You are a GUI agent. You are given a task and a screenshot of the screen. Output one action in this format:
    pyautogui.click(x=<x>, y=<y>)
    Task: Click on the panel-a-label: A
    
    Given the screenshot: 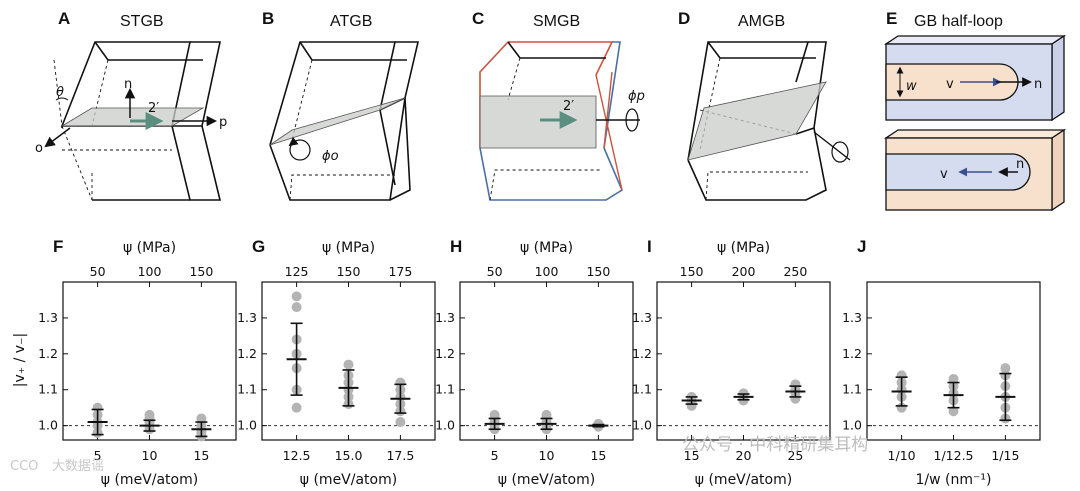 What is the action you would take?
    pyautogui.click(x=64, y=18)
    